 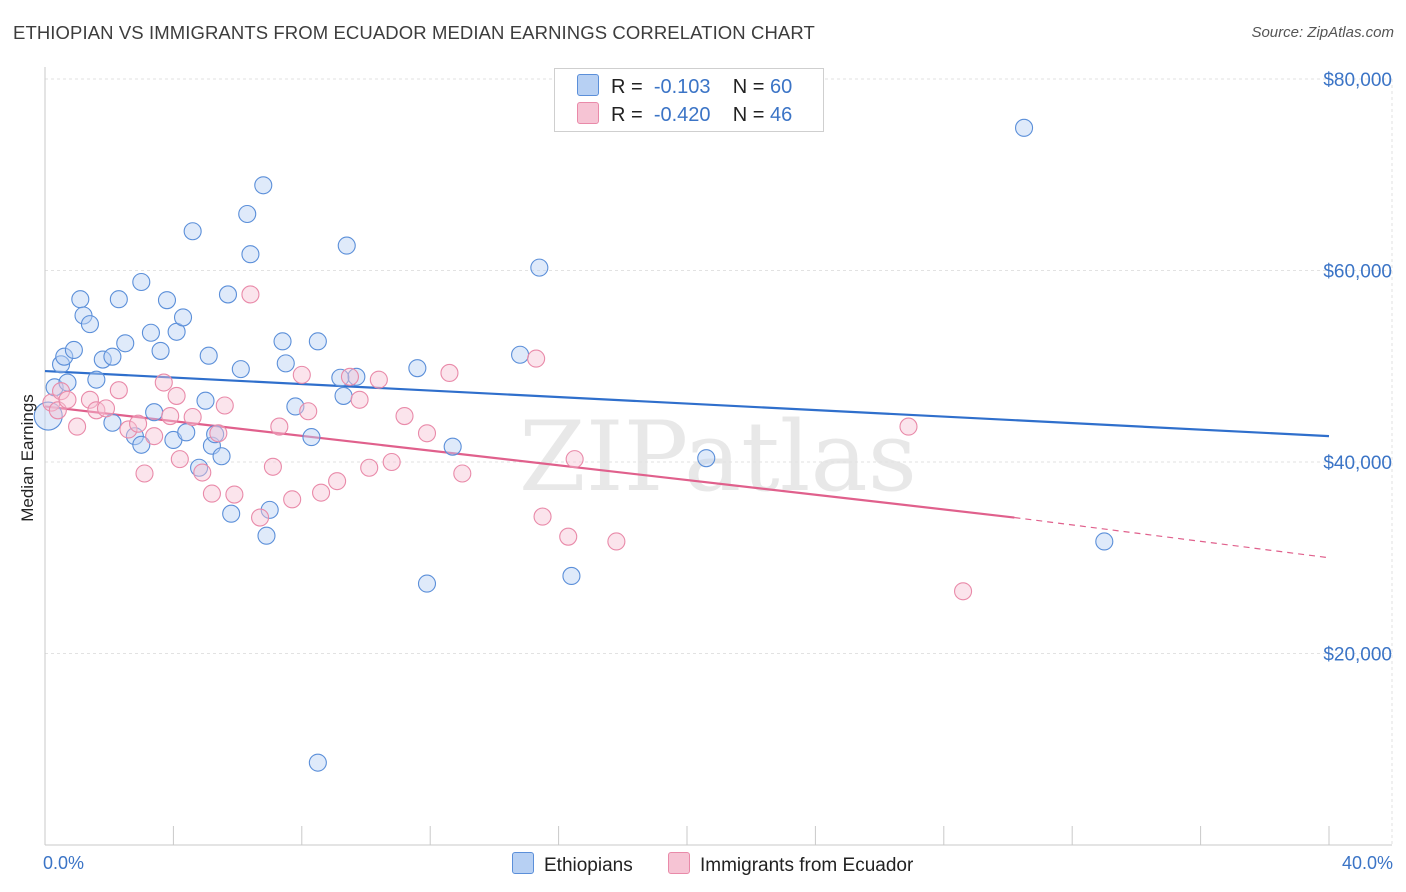 What do you see at coordinates (679, 863) in the screenshot?
I see `bottom-legend-swatch-pink` at bounding box center [679, 863].